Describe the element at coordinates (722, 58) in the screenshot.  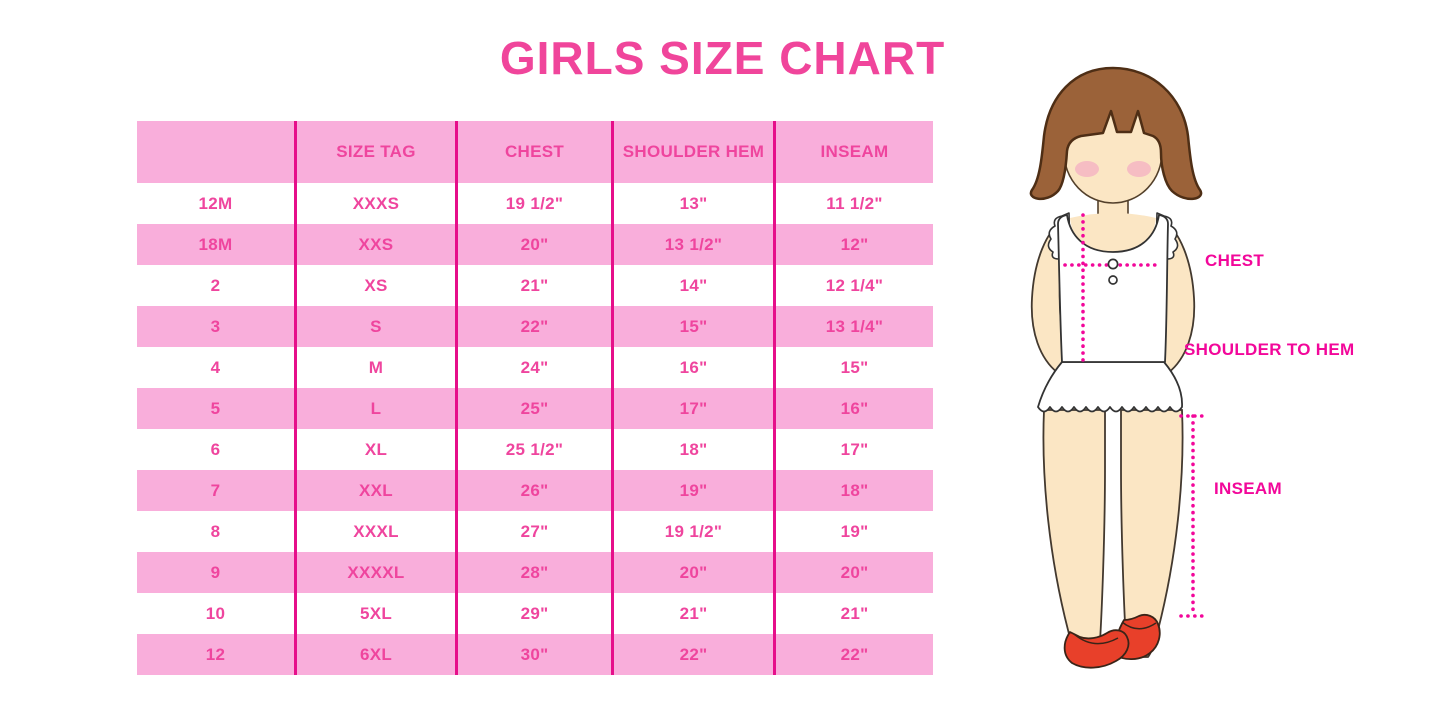
I see `page-title: GIRLS SIZE CHART` at that location.